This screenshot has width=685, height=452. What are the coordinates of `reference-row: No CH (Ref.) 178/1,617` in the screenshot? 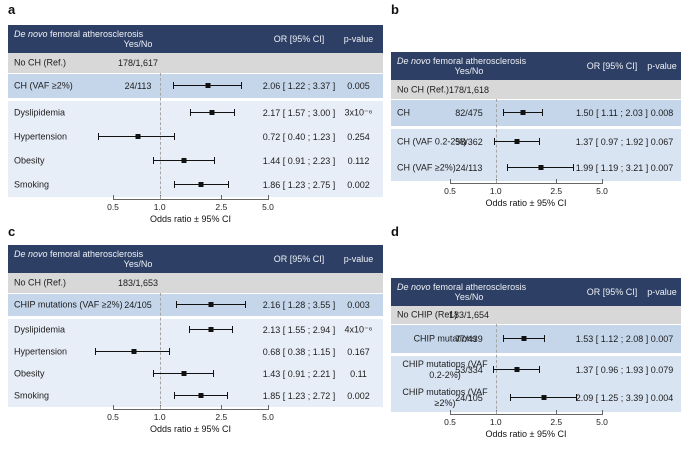 It's located at (195, 63).